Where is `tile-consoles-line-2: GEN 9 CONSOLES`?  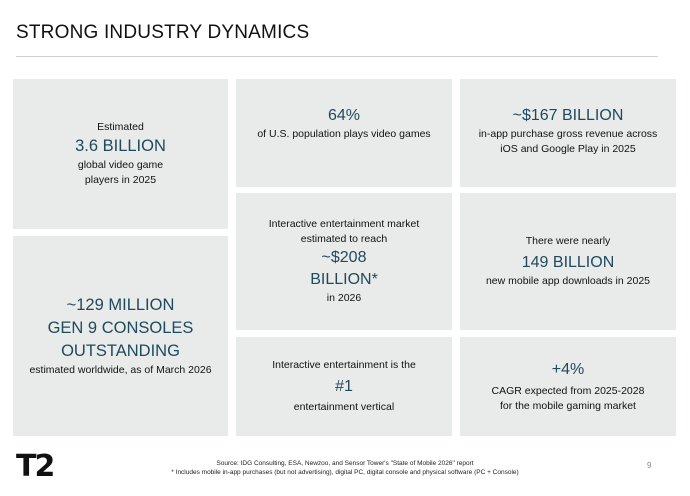
tile-consoles-line-2: GEN 9 CONSOLES is located at coordinates (120, 328).